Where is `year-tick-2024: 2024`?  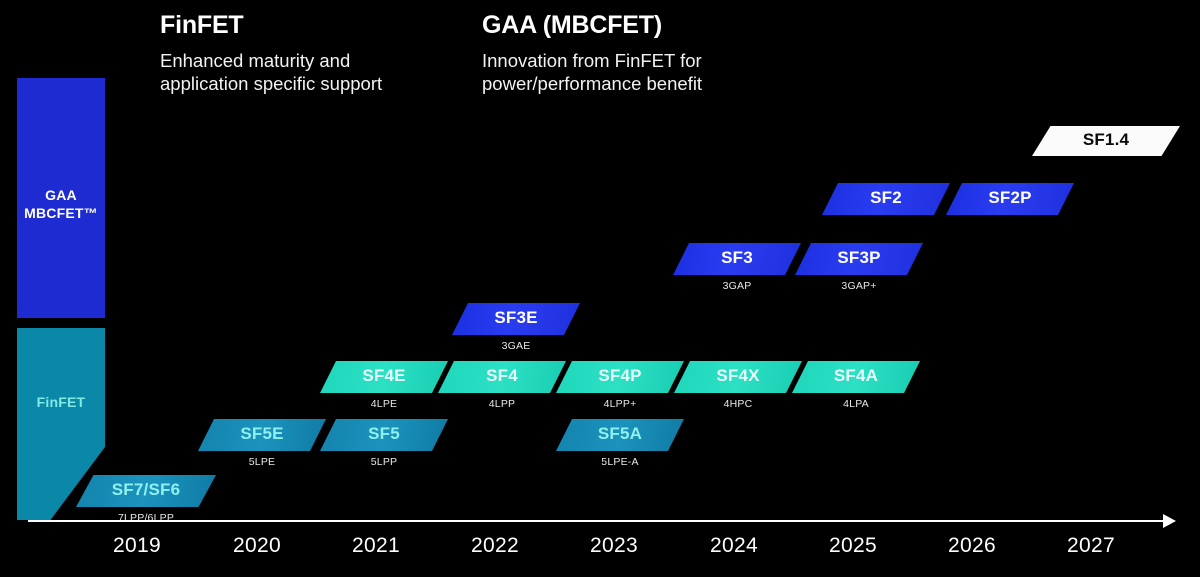 year-tick-2024: 2024 is located at coordinates (734, 545).